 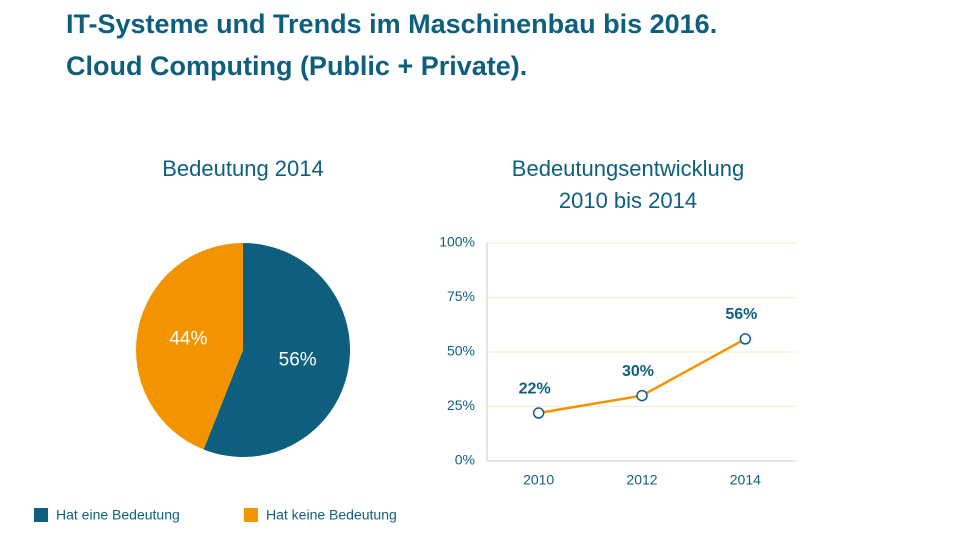 What do you see at coordinates (628, 200) in the screenshot?
I see `chart-title: 2010 bis 2014` at bounding box center [628, 200].